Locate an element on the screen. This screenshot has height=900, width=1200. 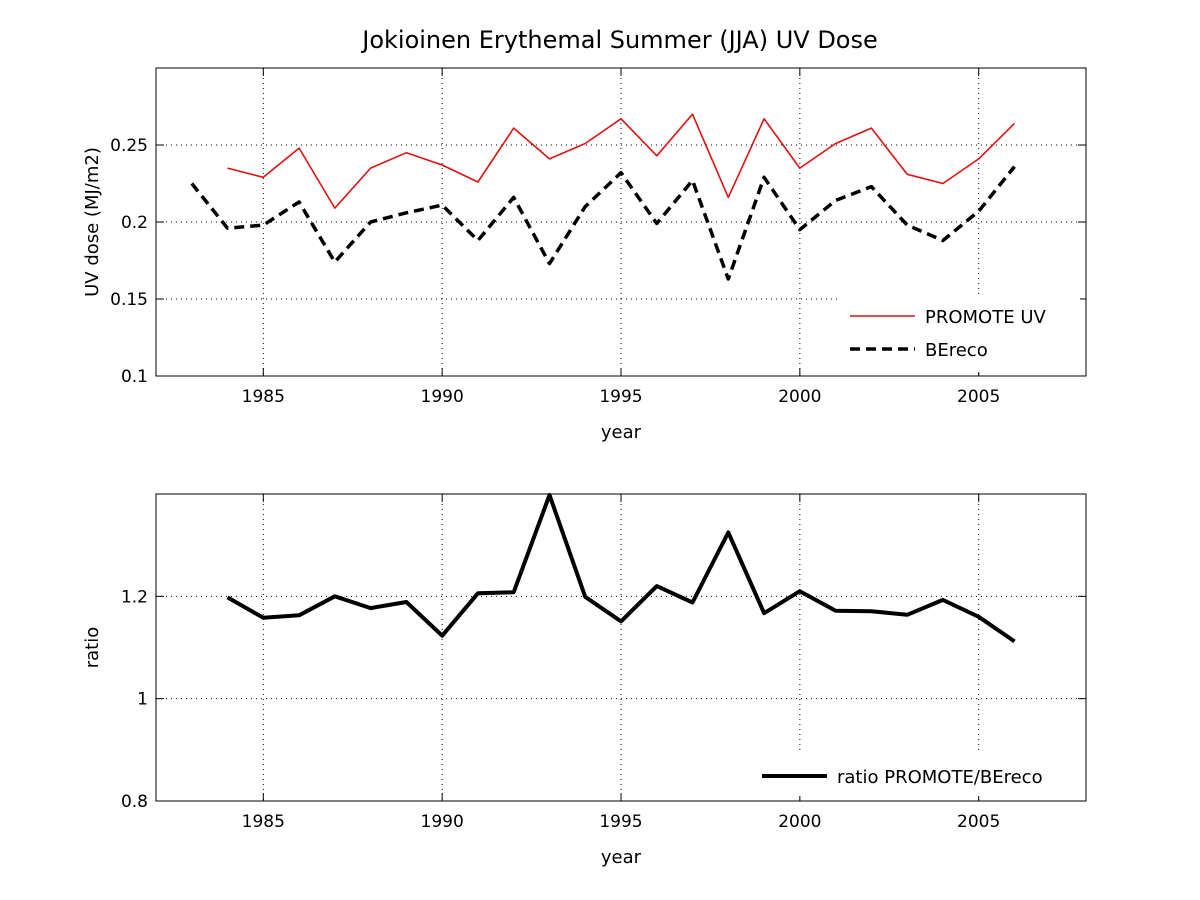
legend: PROMOTE UV BEreco is located at coordinates (960, 333).